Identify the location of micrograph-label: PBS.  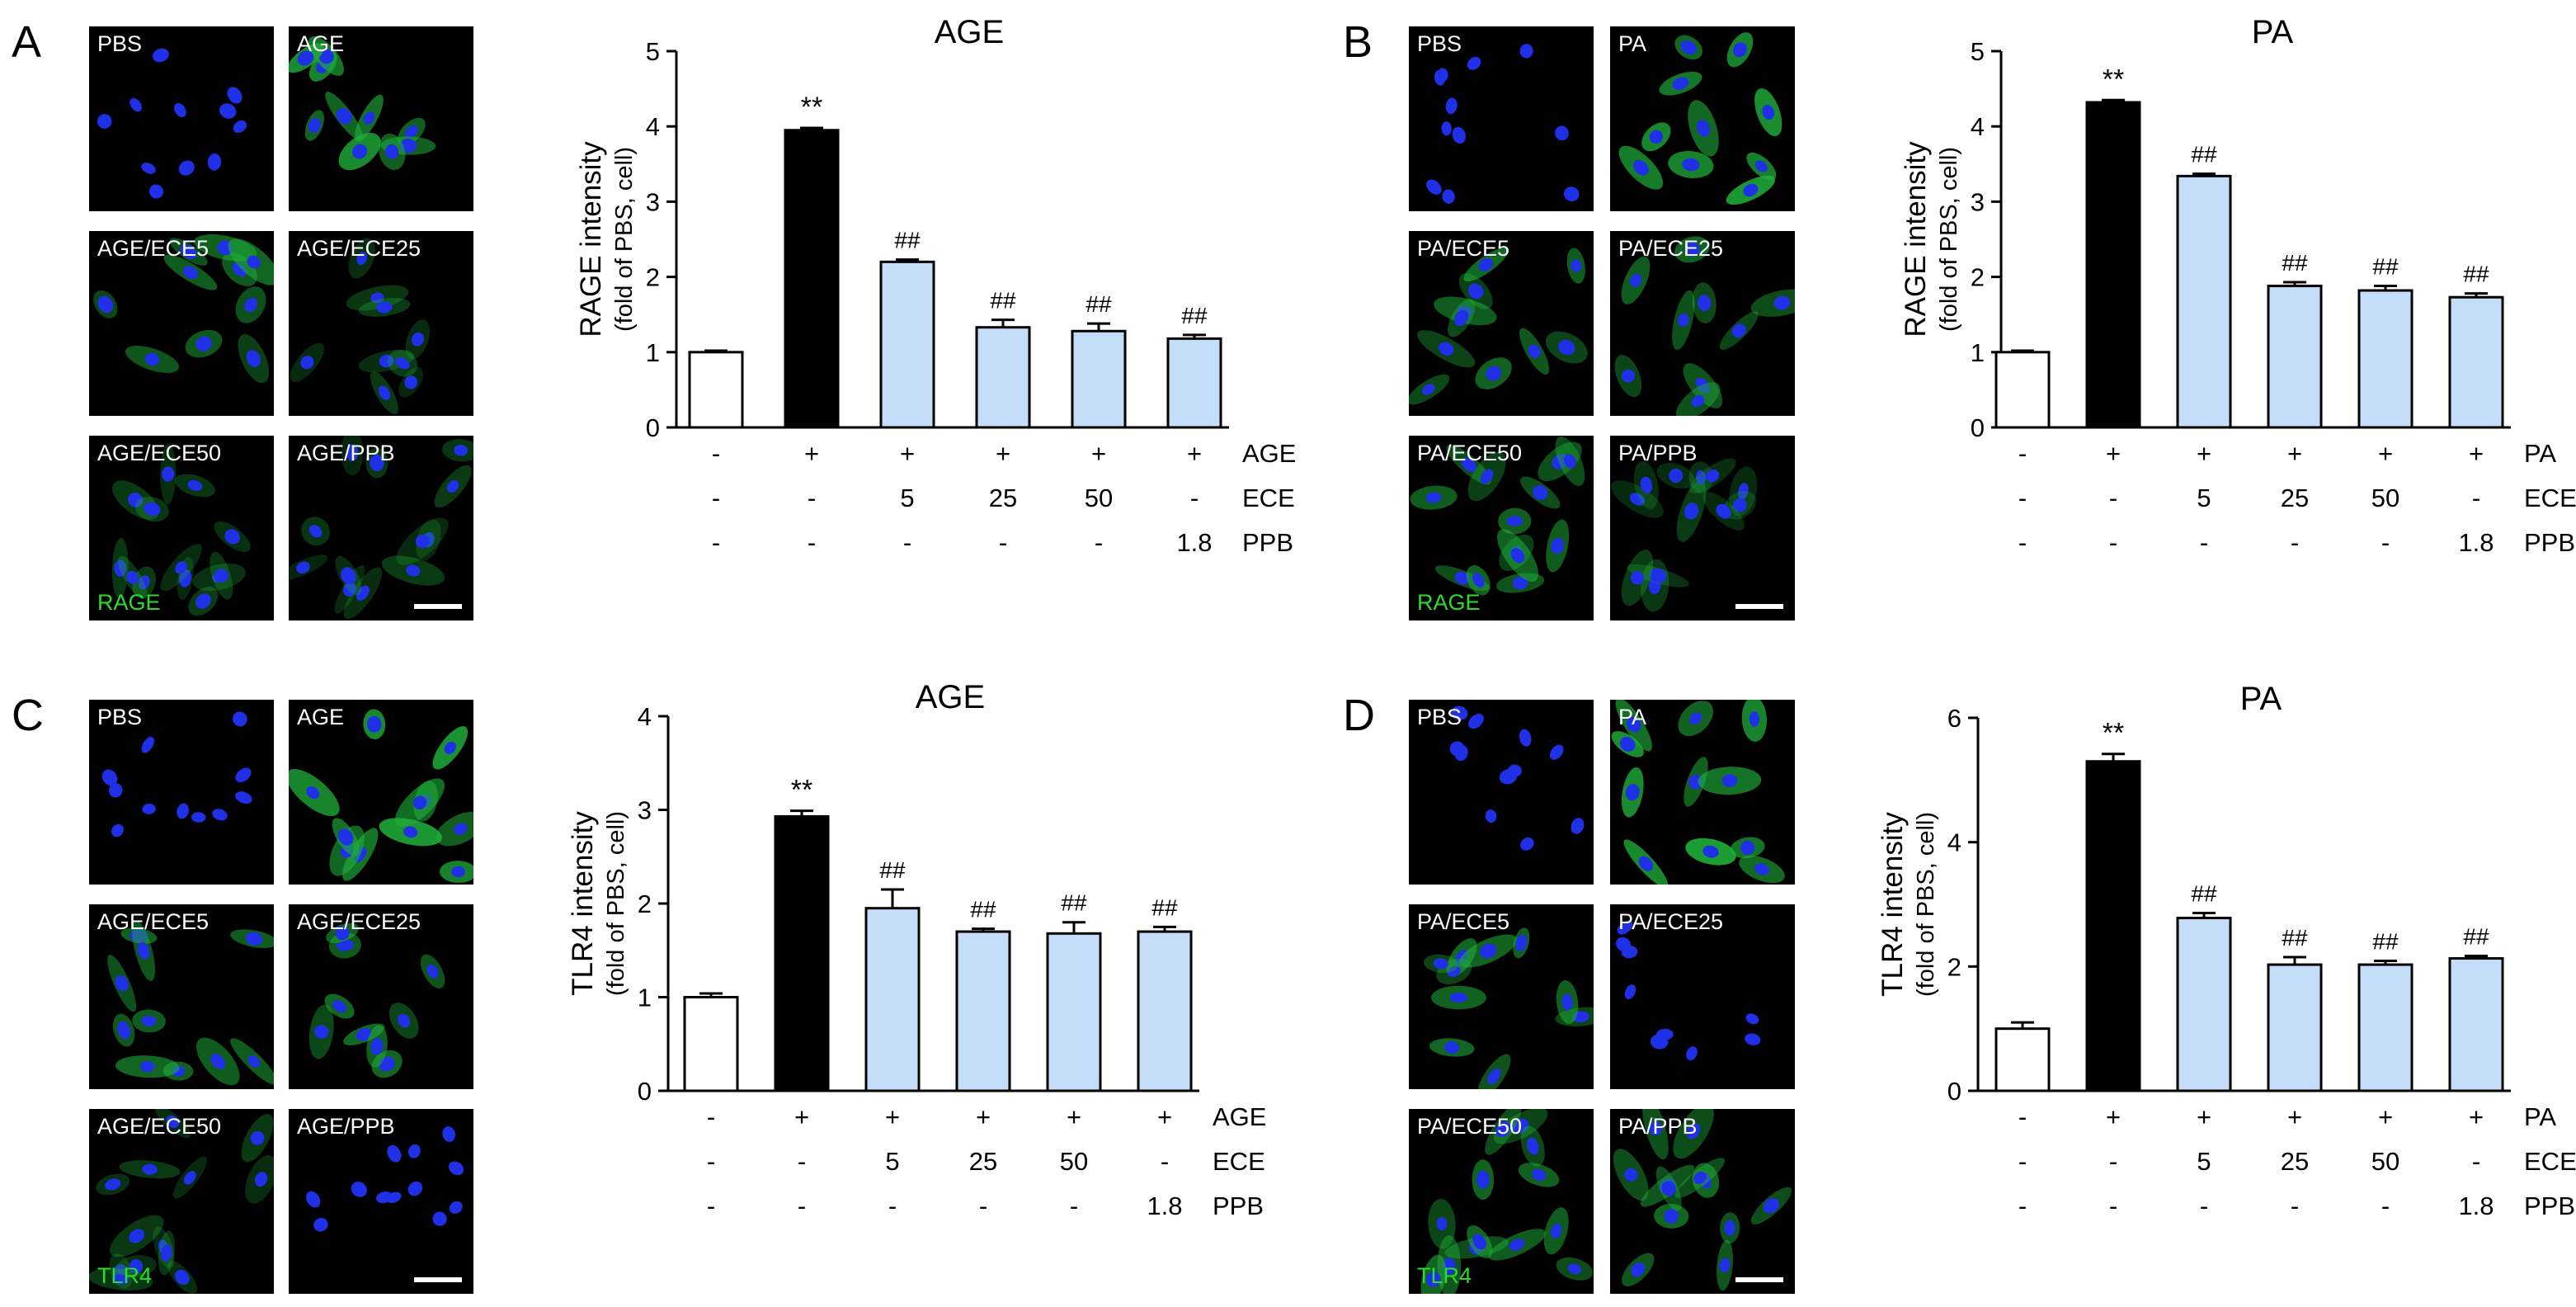
(120, 44).